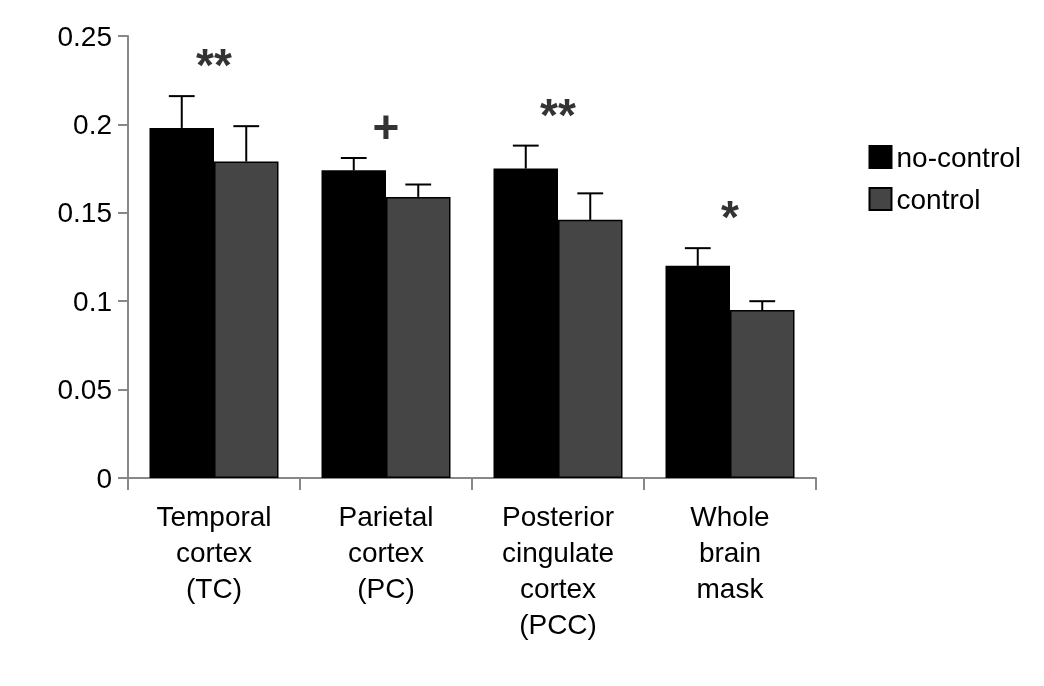 This screenshot has height=686, width=1044. Describe the element at coordinates (730, 217) in the screenshot. I see `annotation: *` at that location.